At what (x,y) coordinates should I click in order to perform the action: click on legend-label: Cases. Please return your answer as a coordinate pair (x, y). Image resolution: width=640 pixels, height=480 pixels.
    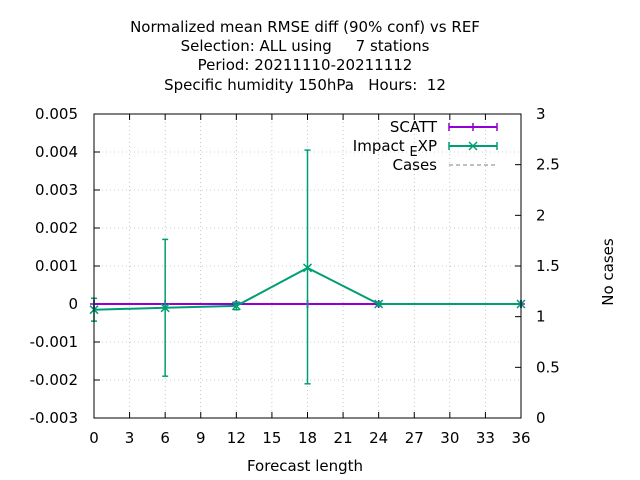
    Looking at the image, I should click on (414, 165).